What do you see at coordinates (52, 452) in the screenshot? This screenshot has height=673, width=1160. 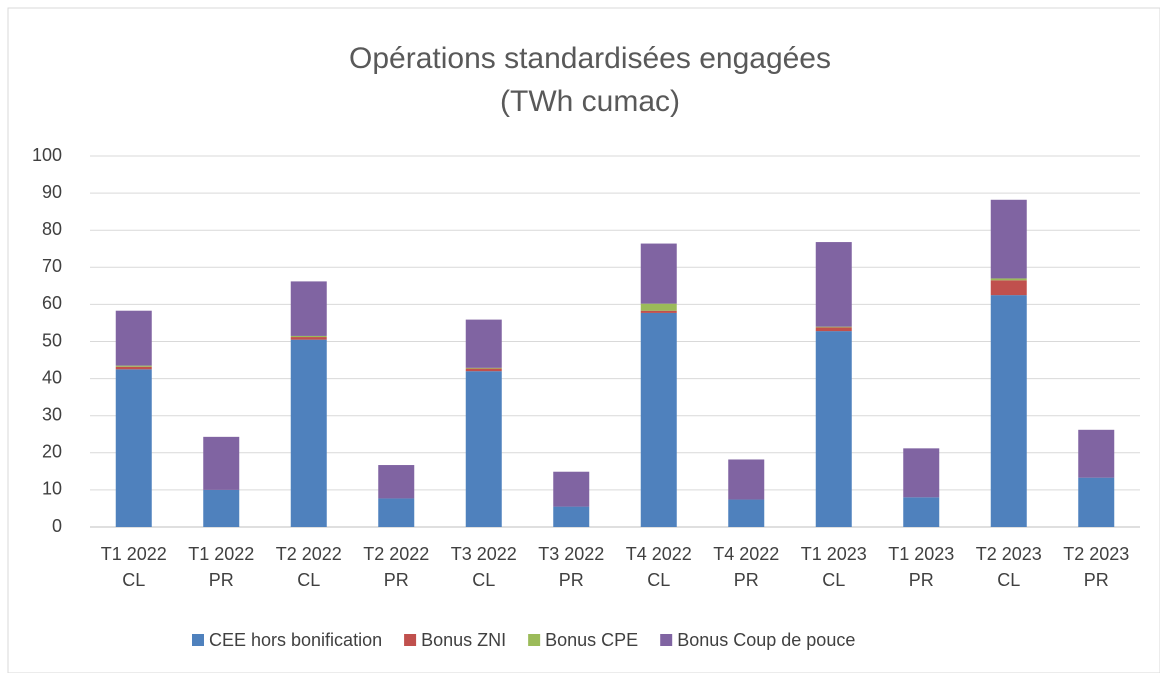 I see `y-tick-label: 20` at bounding box center [52, 452].